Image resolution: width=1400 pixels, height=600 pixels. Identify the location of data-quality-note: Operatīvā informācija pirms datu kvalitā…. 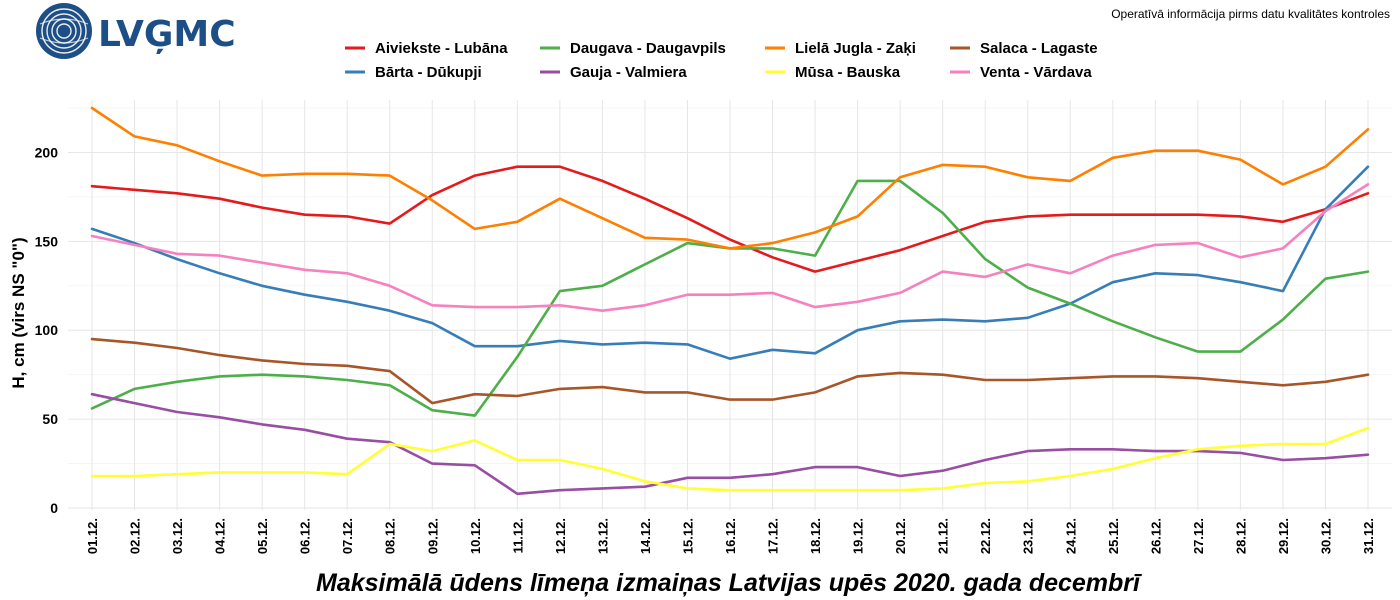
(1250, 14).